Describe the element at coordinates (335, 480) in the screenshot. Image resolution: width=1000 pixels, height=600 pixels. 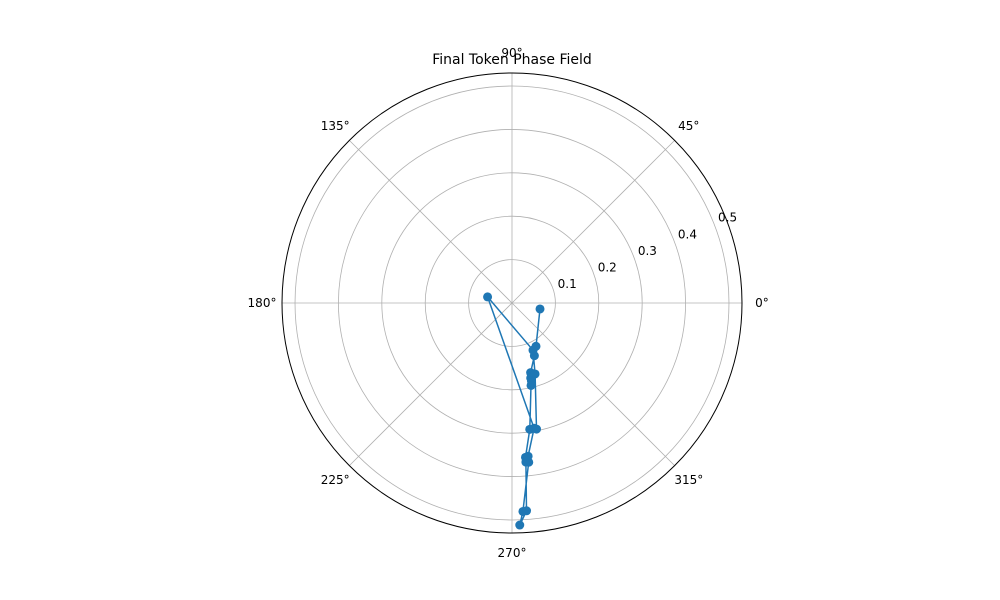
I see `theta-tick-label-5: 225°` at that location.